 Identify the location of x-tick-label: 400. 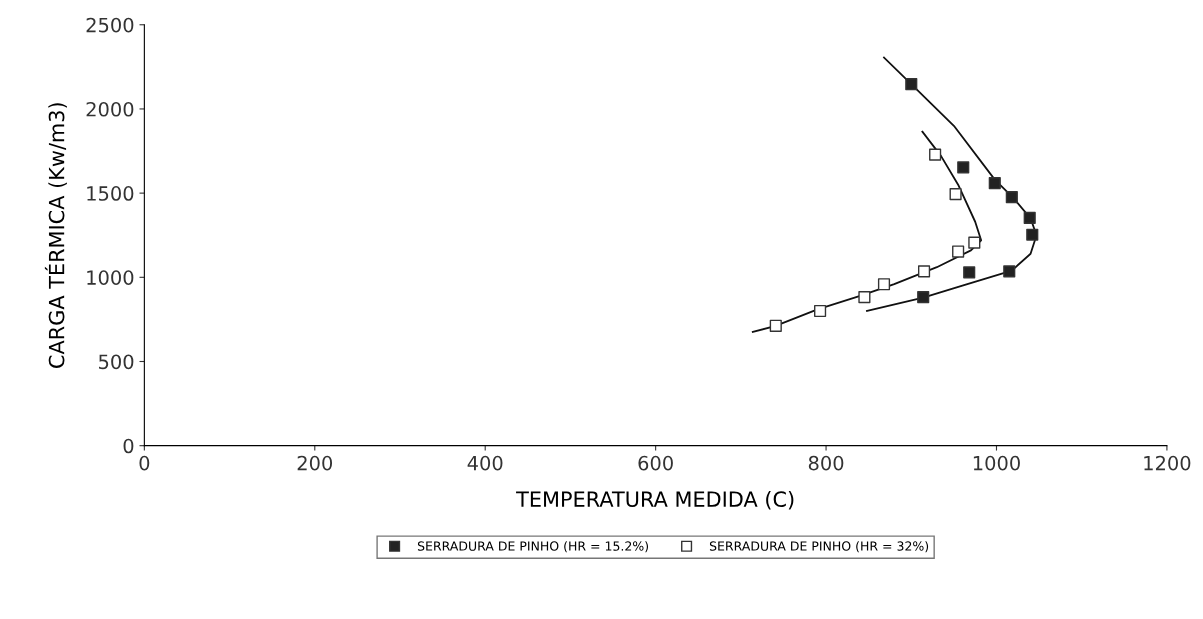
(485, 463).